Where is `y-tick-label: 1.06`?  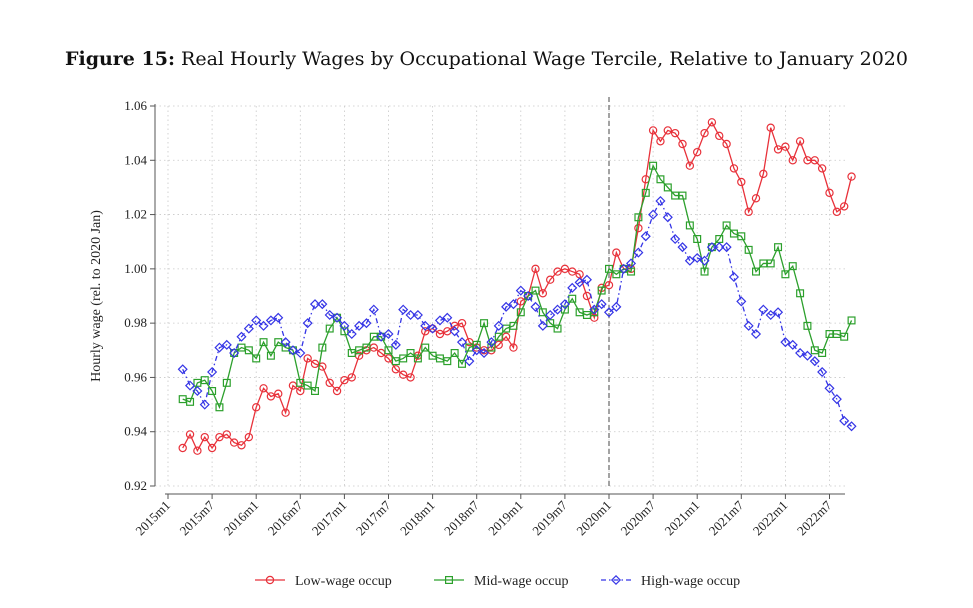 y-tick-label: 1.06 is located at coordinates (135, 105).